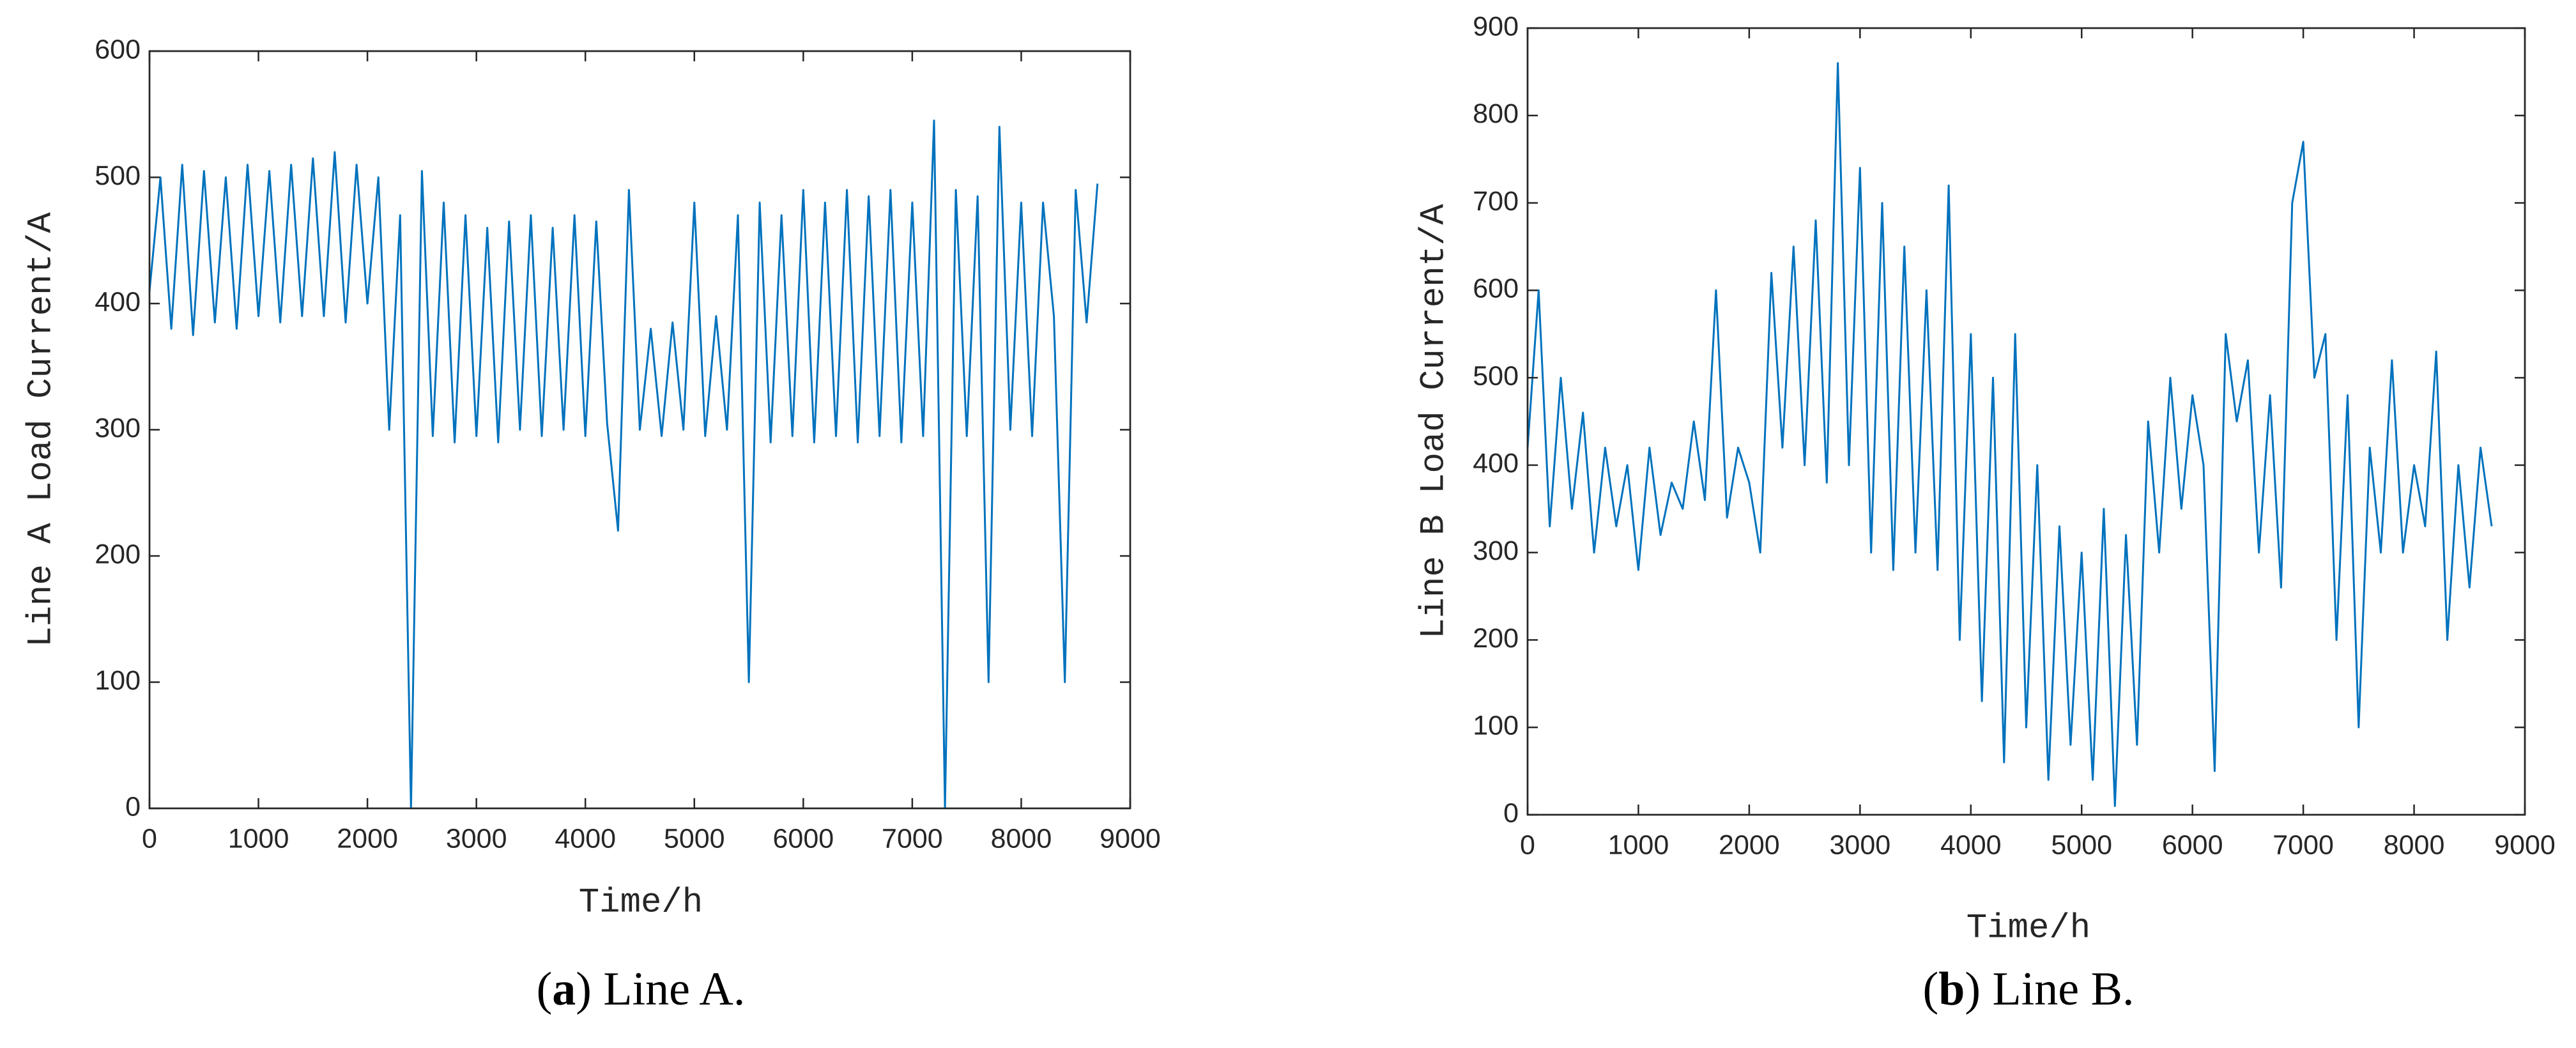 The image size is (2576, 1048). I want to click on y-axis-label: Line A Load Current/A, so click(41, 430).